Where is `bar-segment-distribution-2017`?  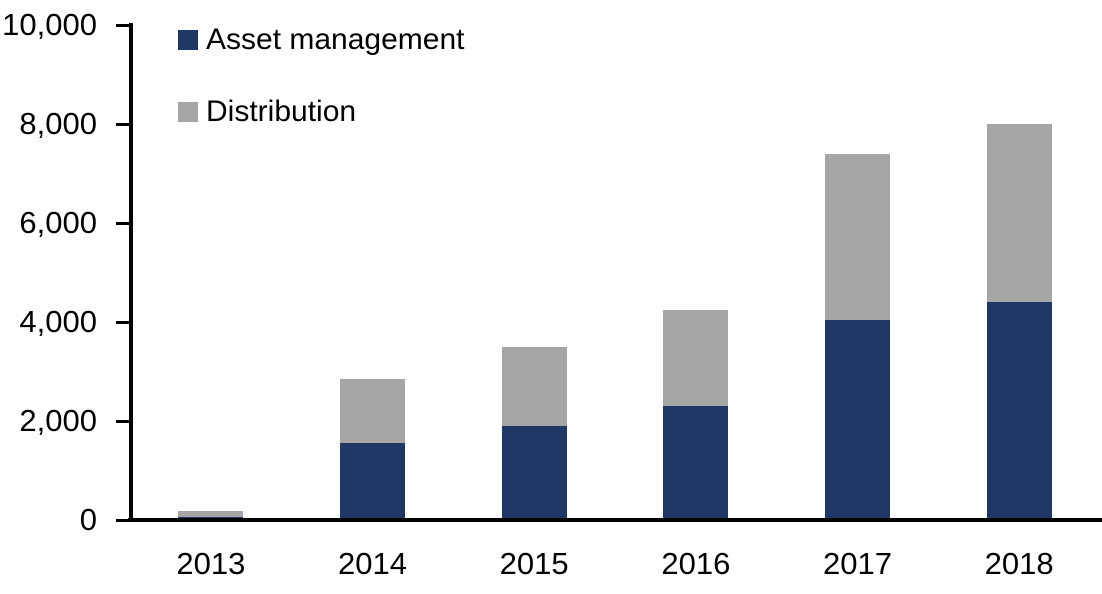 bar-segment-distribution-2017 is located at coordinates (857, 236).